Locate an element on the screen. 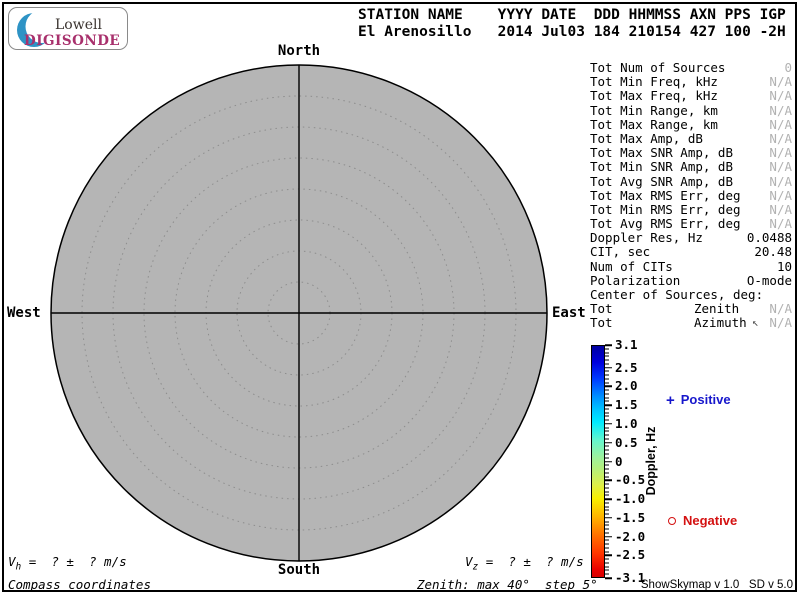 Image resolution: width=800 pixels, height=600 pixels. stat-label: Tot Max RMS Err, deg is located at coordinates (665, 195).